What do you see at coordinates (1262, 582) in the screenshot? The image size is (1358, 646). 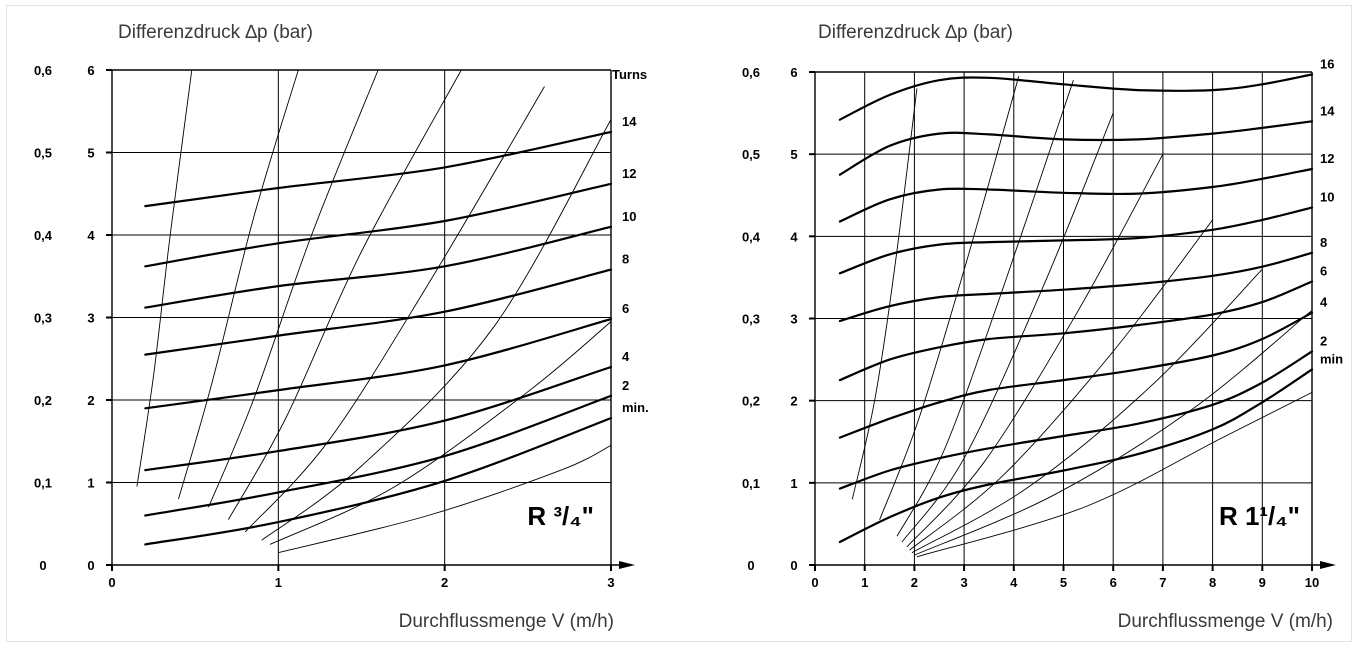 I see `x-tick-label: 9` at bounding box center [1262, 582].